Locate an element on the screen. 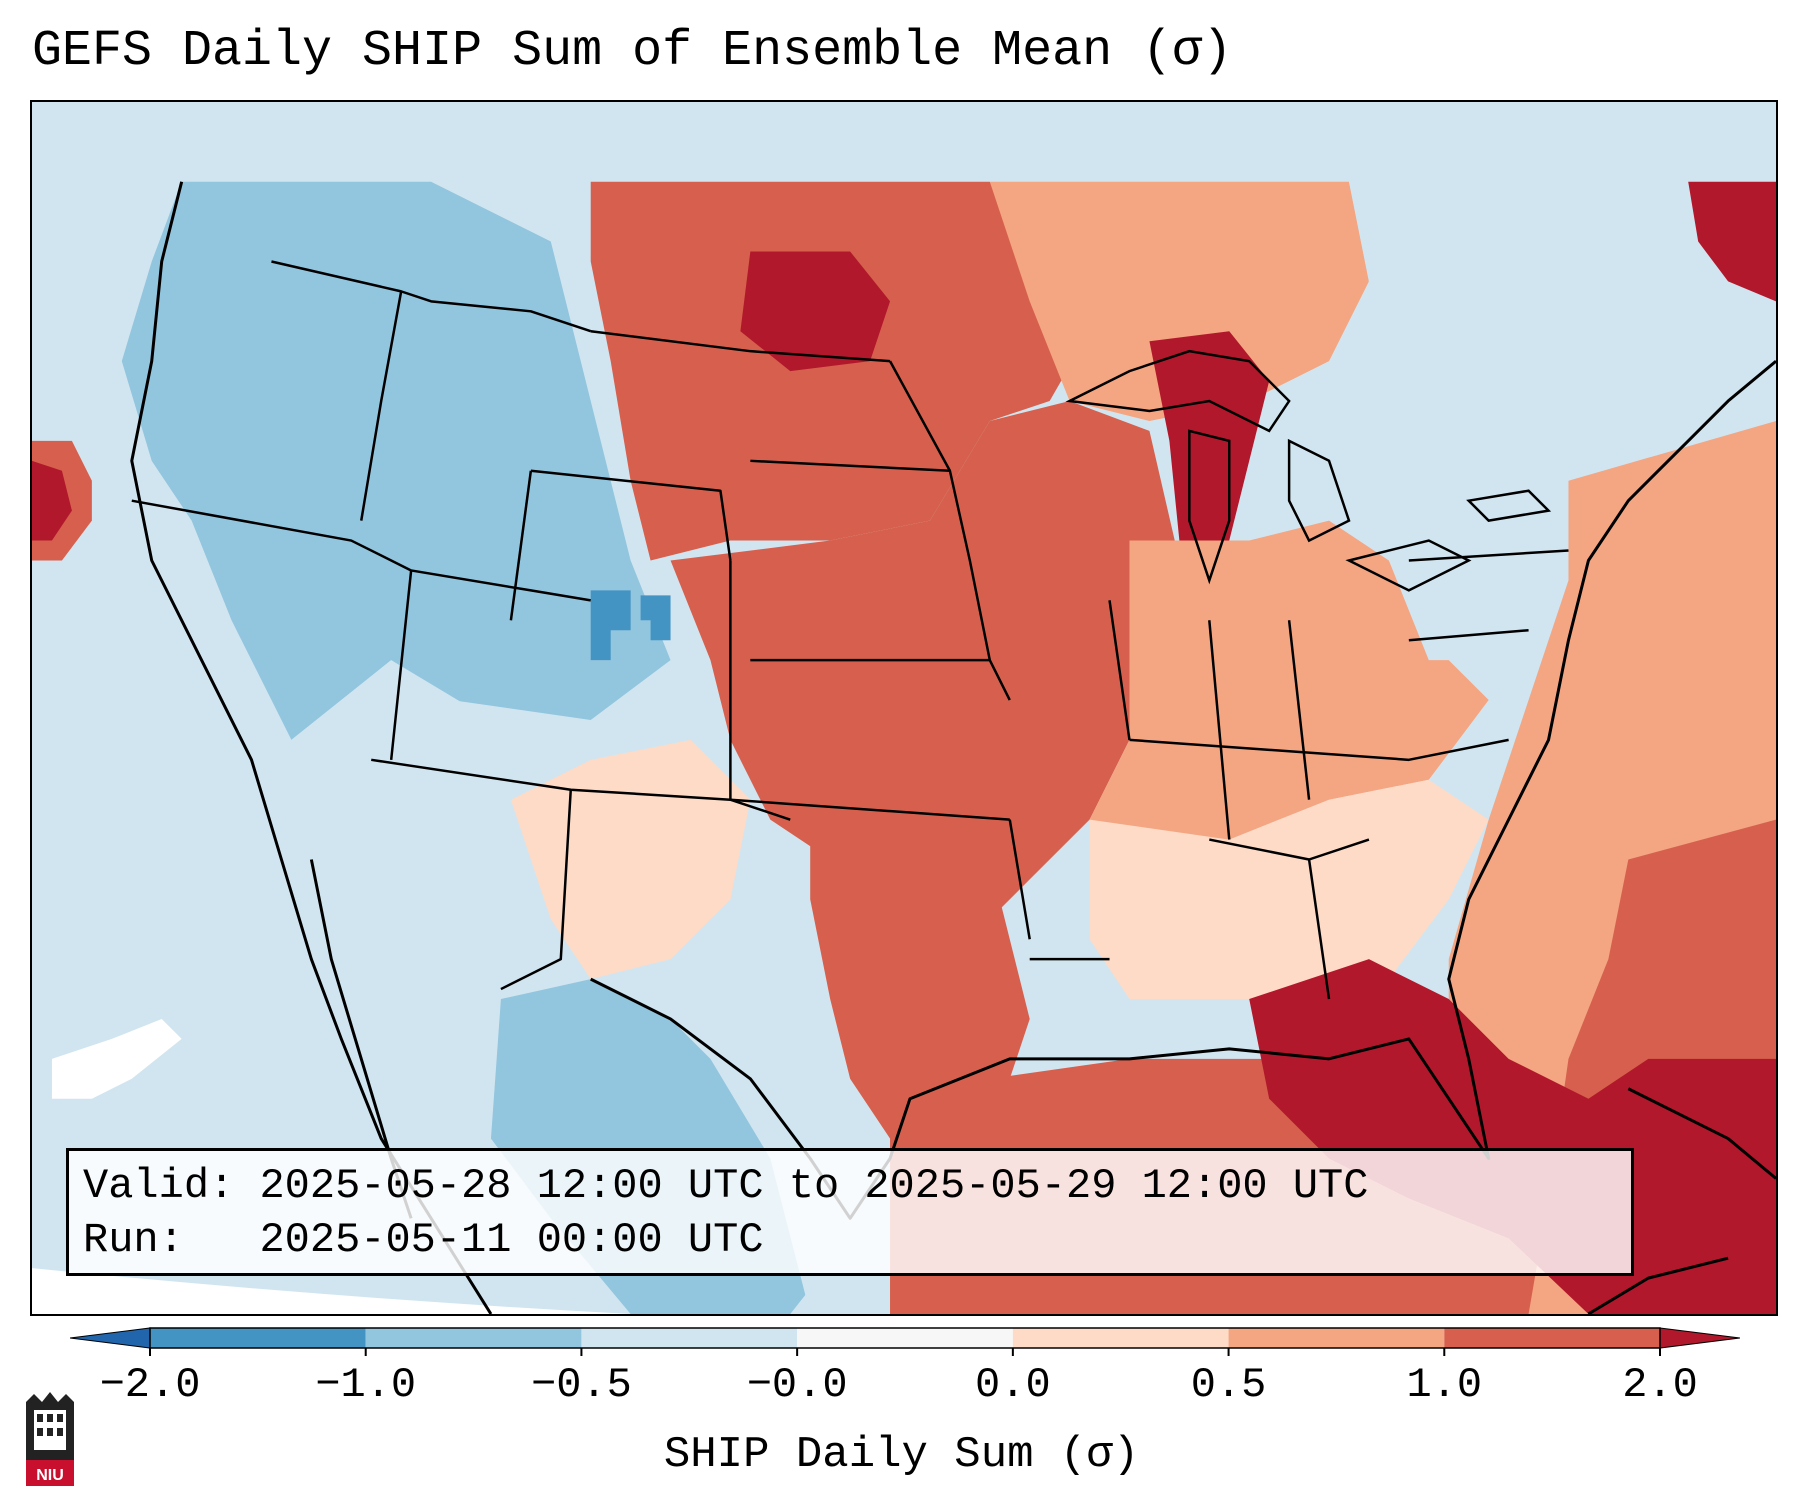 This screenshot has height=1506, width=1803. colorbar is located at coordinates (905, 1341).